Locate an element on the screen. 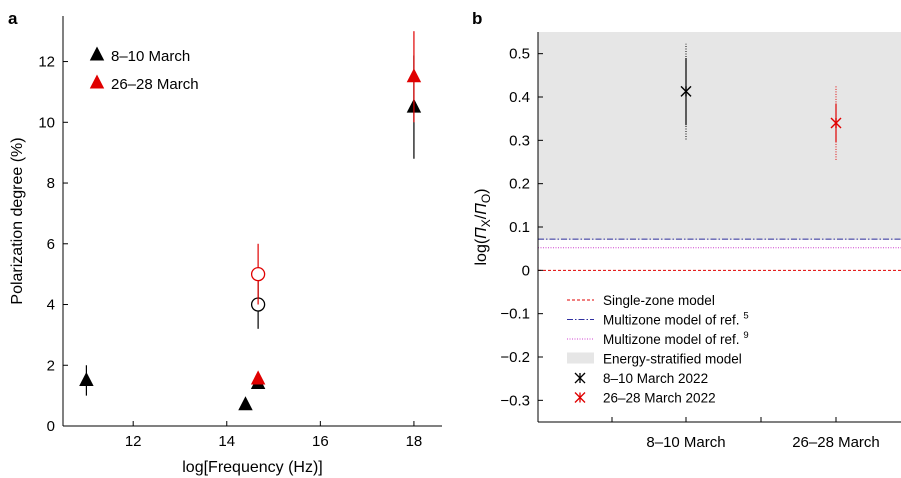  panel-b-x-tick-label: 26–28 March is located at coordinates (836, 442).